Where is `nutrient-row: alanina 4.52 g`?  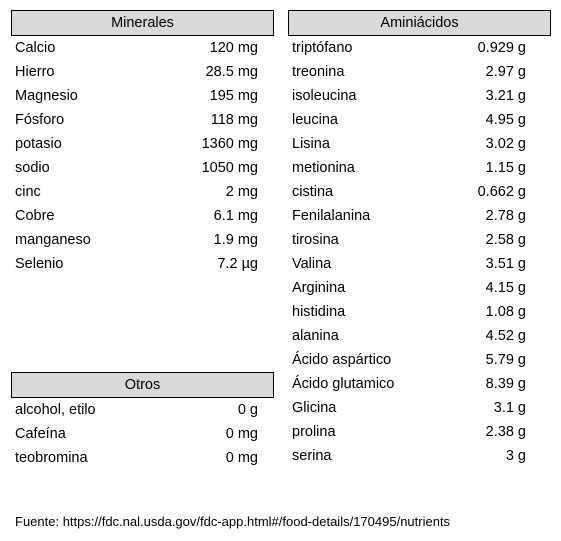
nutrient-row: alanina 4.52 g is located at coordinates (419, 336).